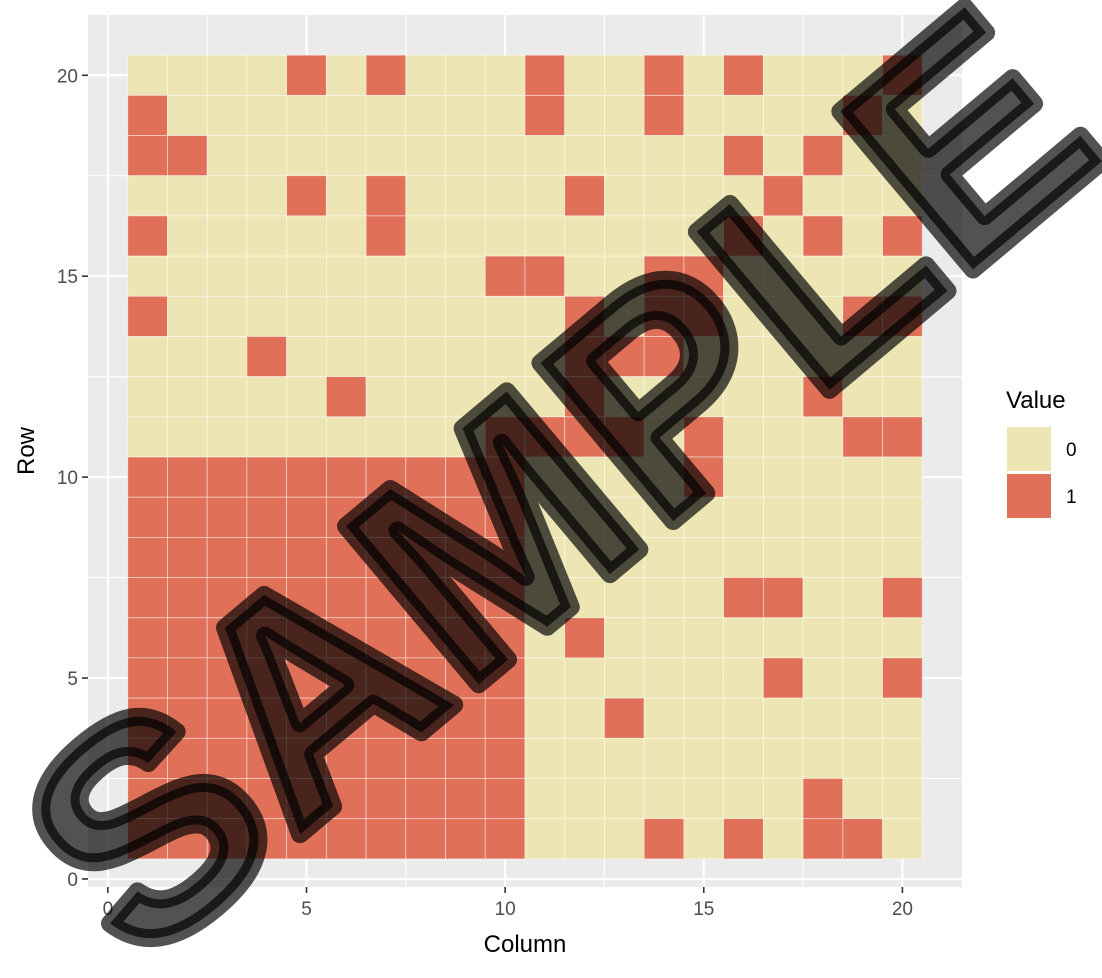  I want to click on legend-title: Value, so click(1036, 400).